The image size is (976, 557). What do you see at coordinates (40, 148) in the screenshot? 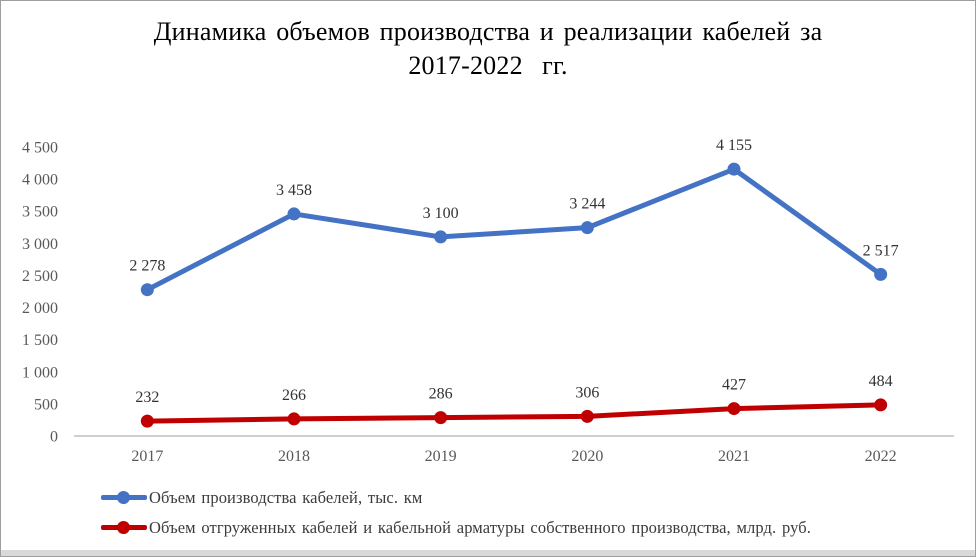
I see `y-tick-label: 4 500` at bounding box center [40, 148].